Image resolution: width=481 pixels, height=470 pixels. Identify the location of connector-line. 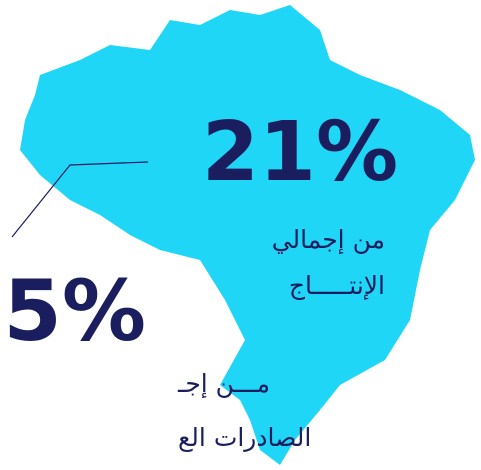
(80, 199).